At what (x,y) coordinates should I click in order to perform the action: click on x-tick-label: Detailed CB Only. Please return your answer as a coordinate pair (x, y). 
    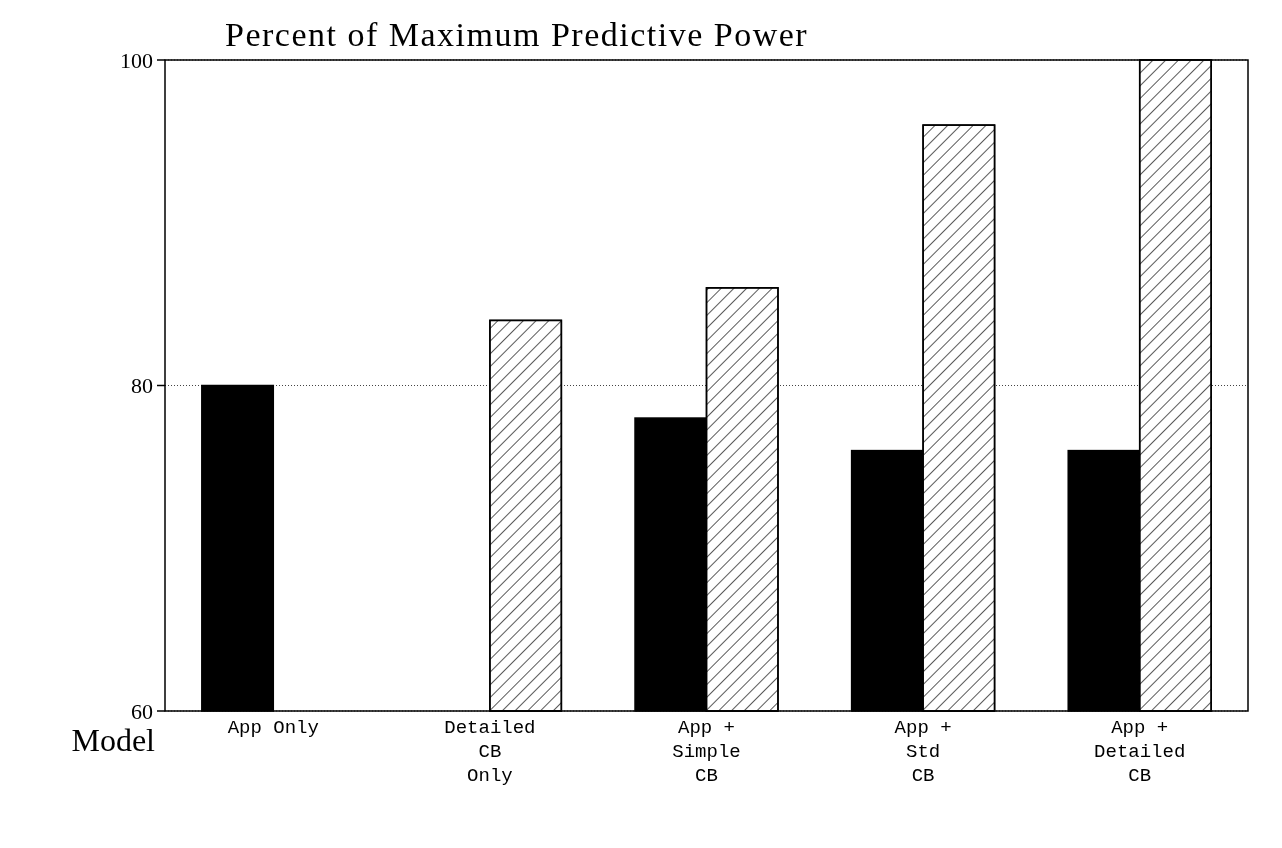
    Looking at the image, I should click on (490, 752).